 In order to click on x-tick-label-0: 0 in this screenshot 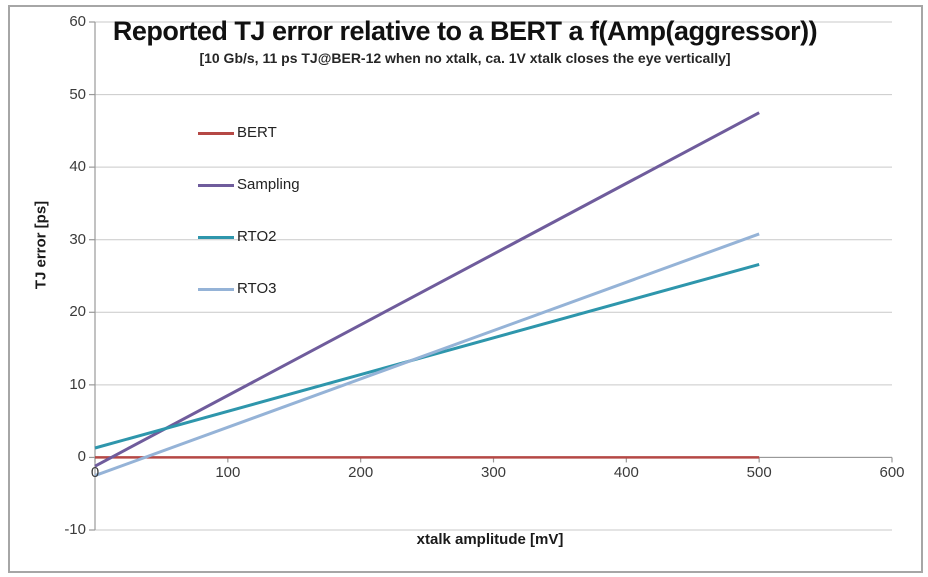, I will do `click(95, 473)`.